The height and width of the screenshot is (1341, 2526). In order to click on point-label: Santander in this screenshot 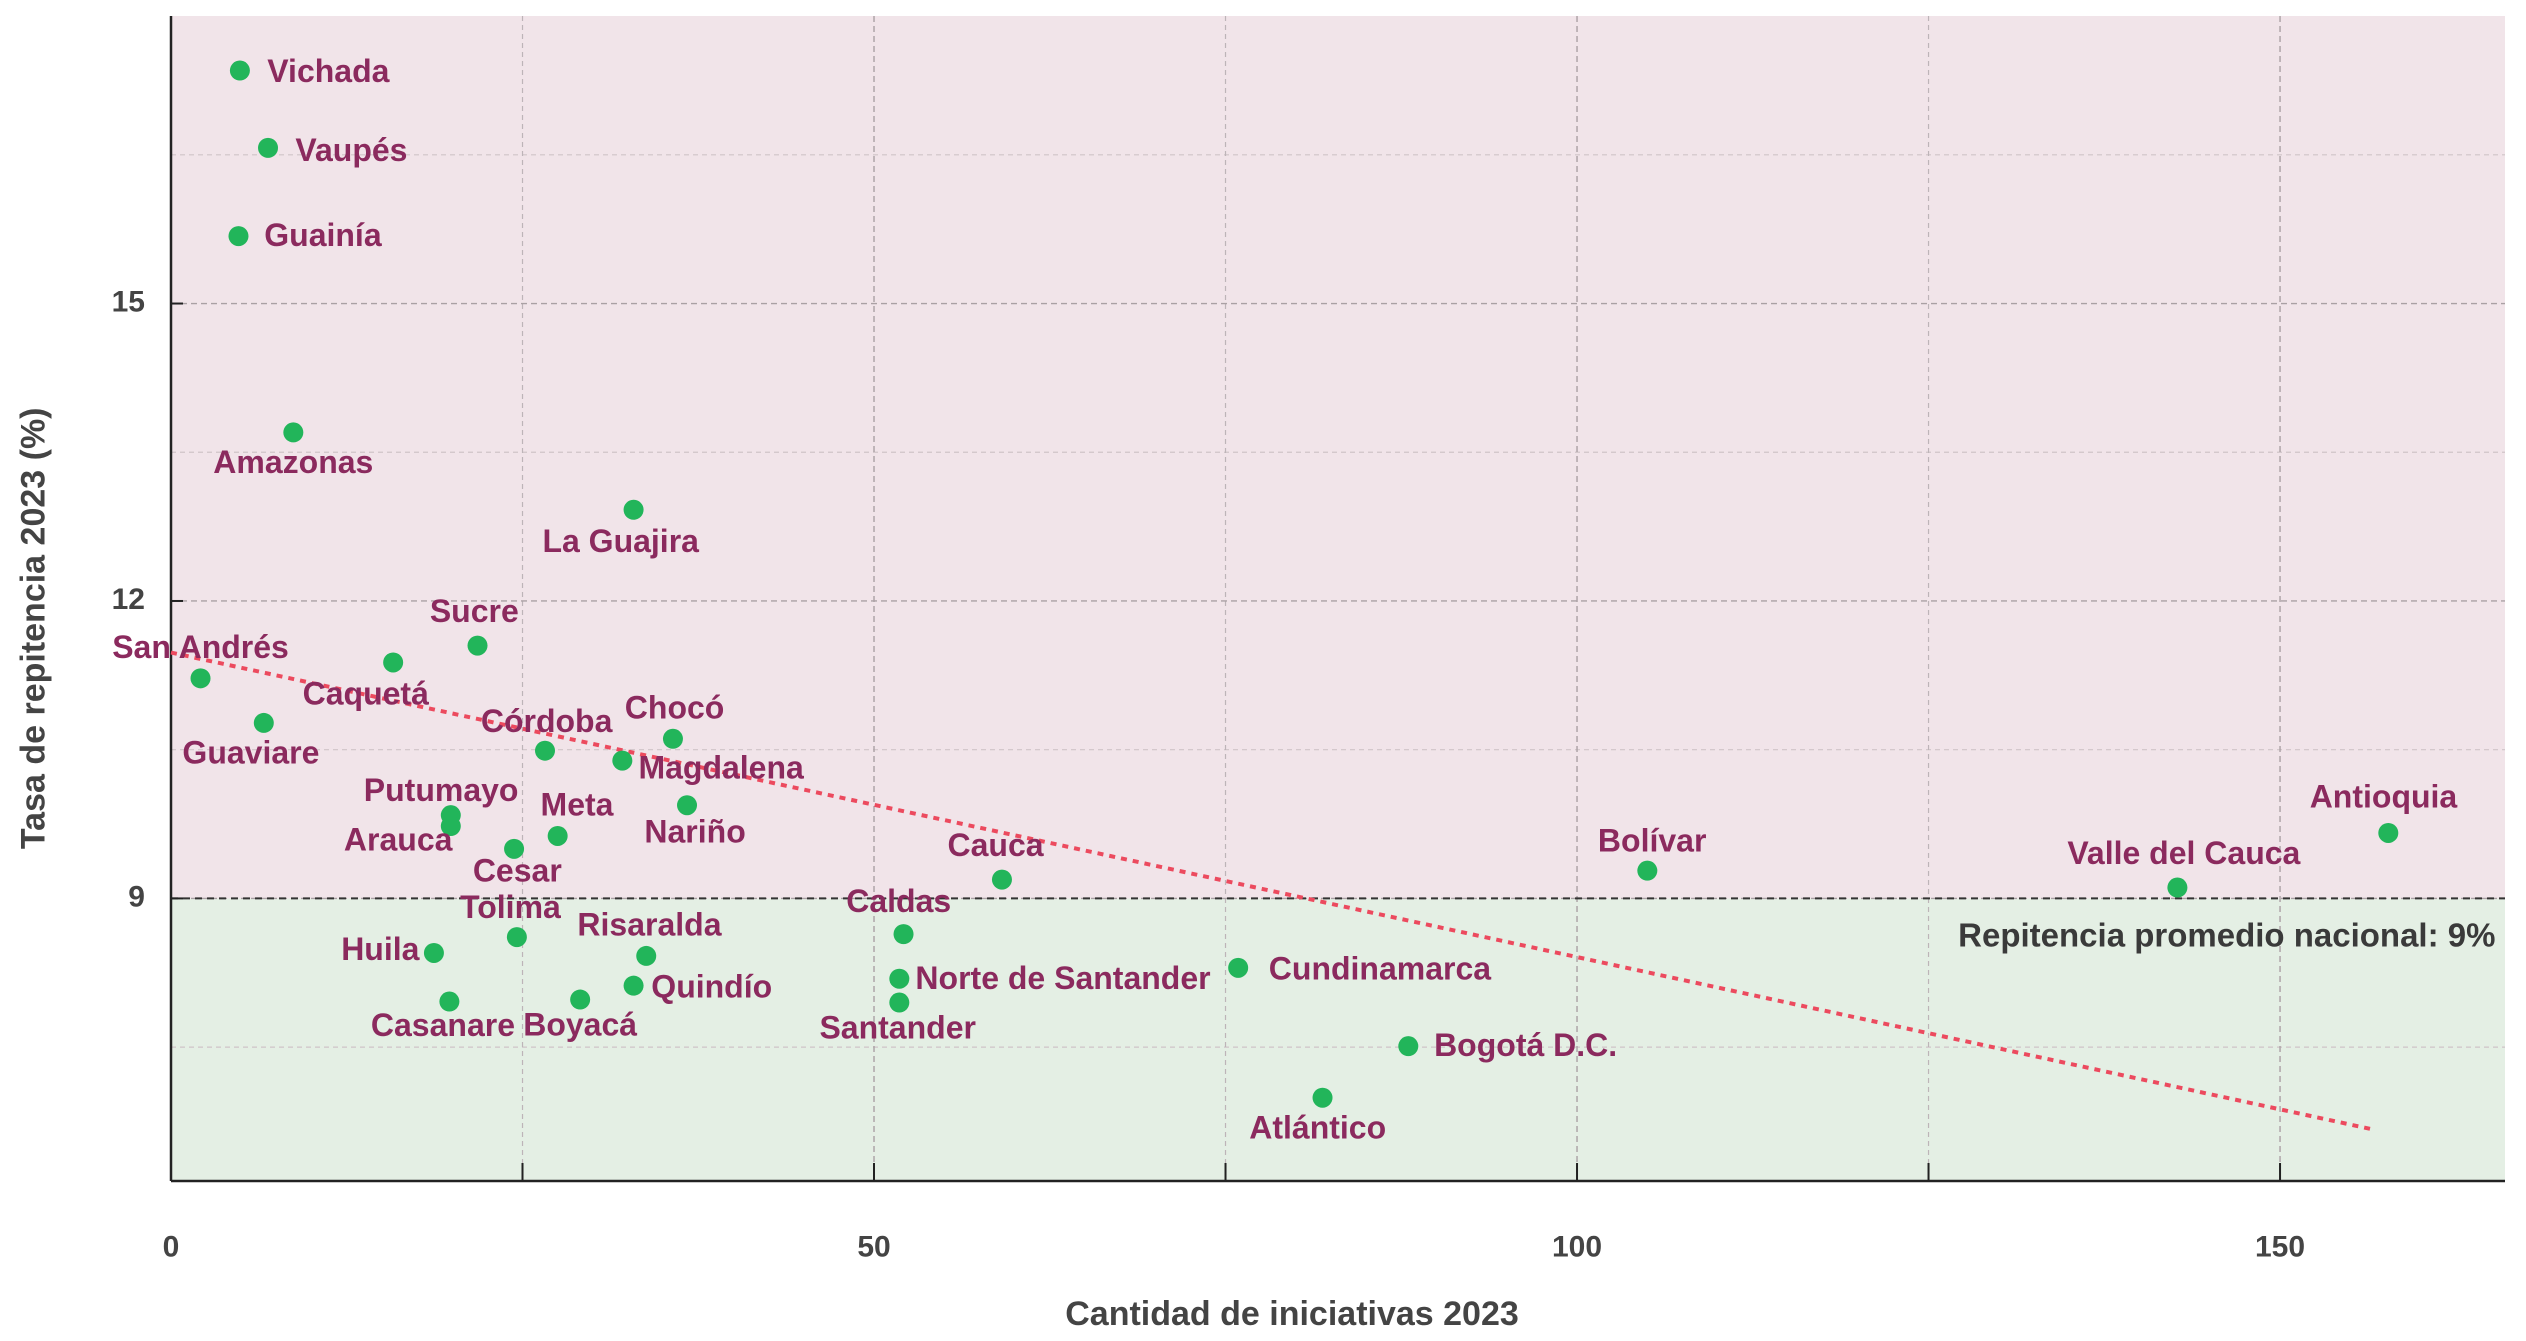, I will do `click(897, 1027)`.